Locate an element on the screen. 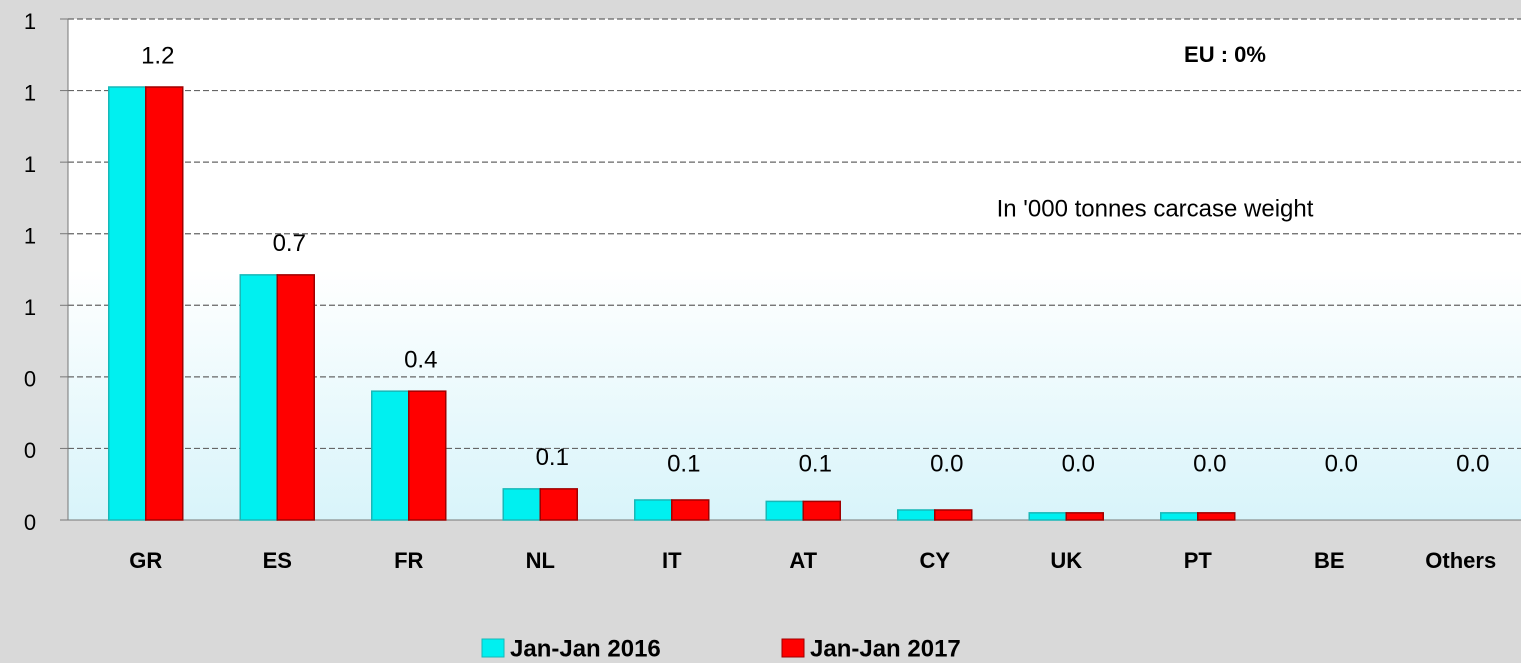 The image size is (1521, 663). legend-label: Jan-Jan 2016 is located at coordinates (585, 648).